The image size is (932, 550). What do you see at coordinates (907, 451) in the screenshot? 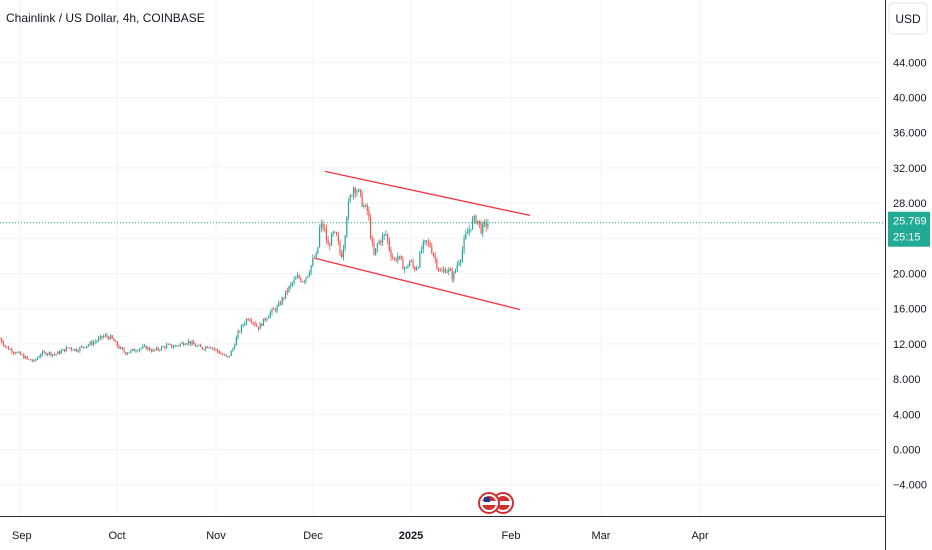
I see `price-tick-label: 0.000` at bounding box center [907, 451].